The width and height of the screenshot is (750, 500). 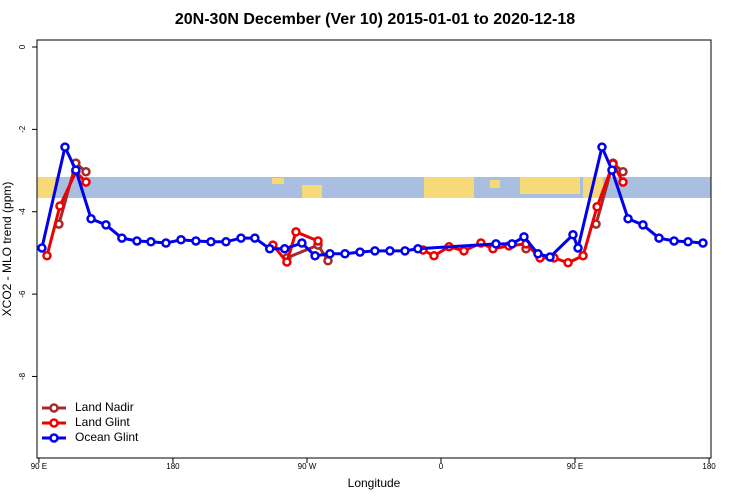 I want to click on x-tick-label: 90 W, so click(x=307, y=466).